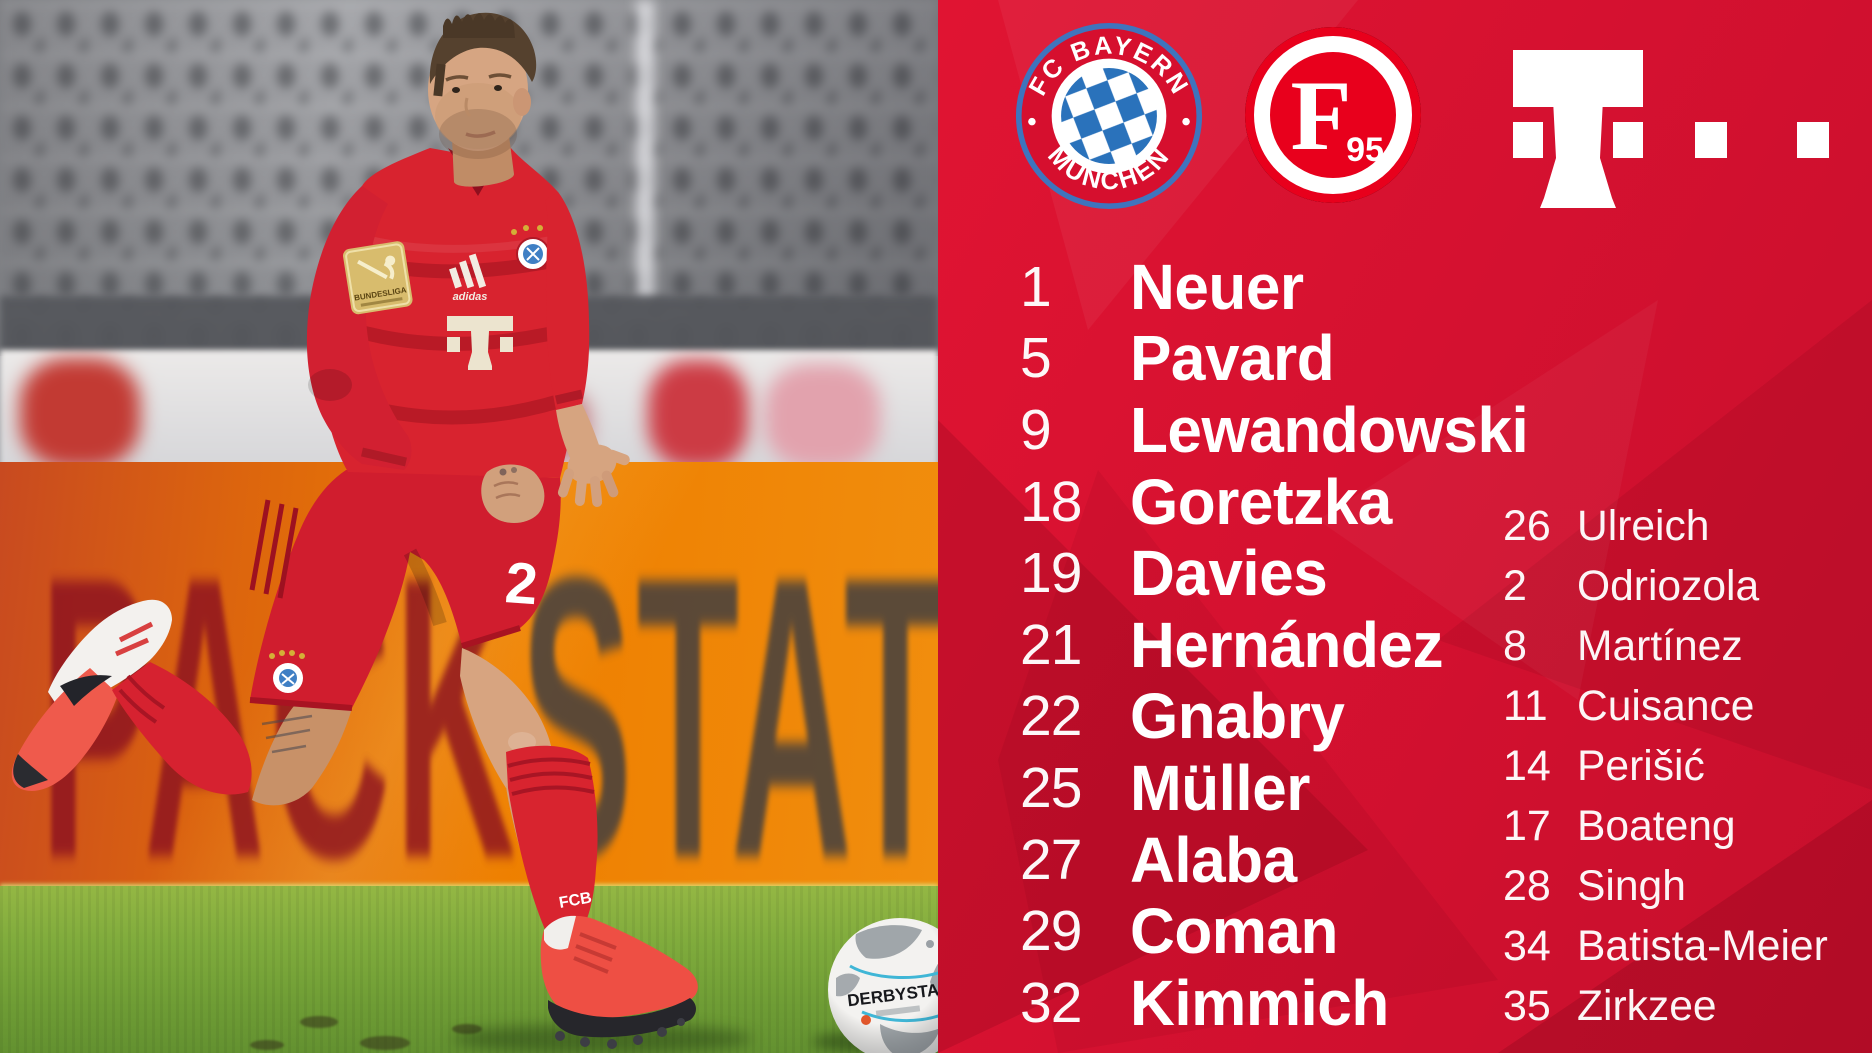 The width and height of the screenshot is (1872, 1053). I want to click on right-sleeve, so click(567, 301).